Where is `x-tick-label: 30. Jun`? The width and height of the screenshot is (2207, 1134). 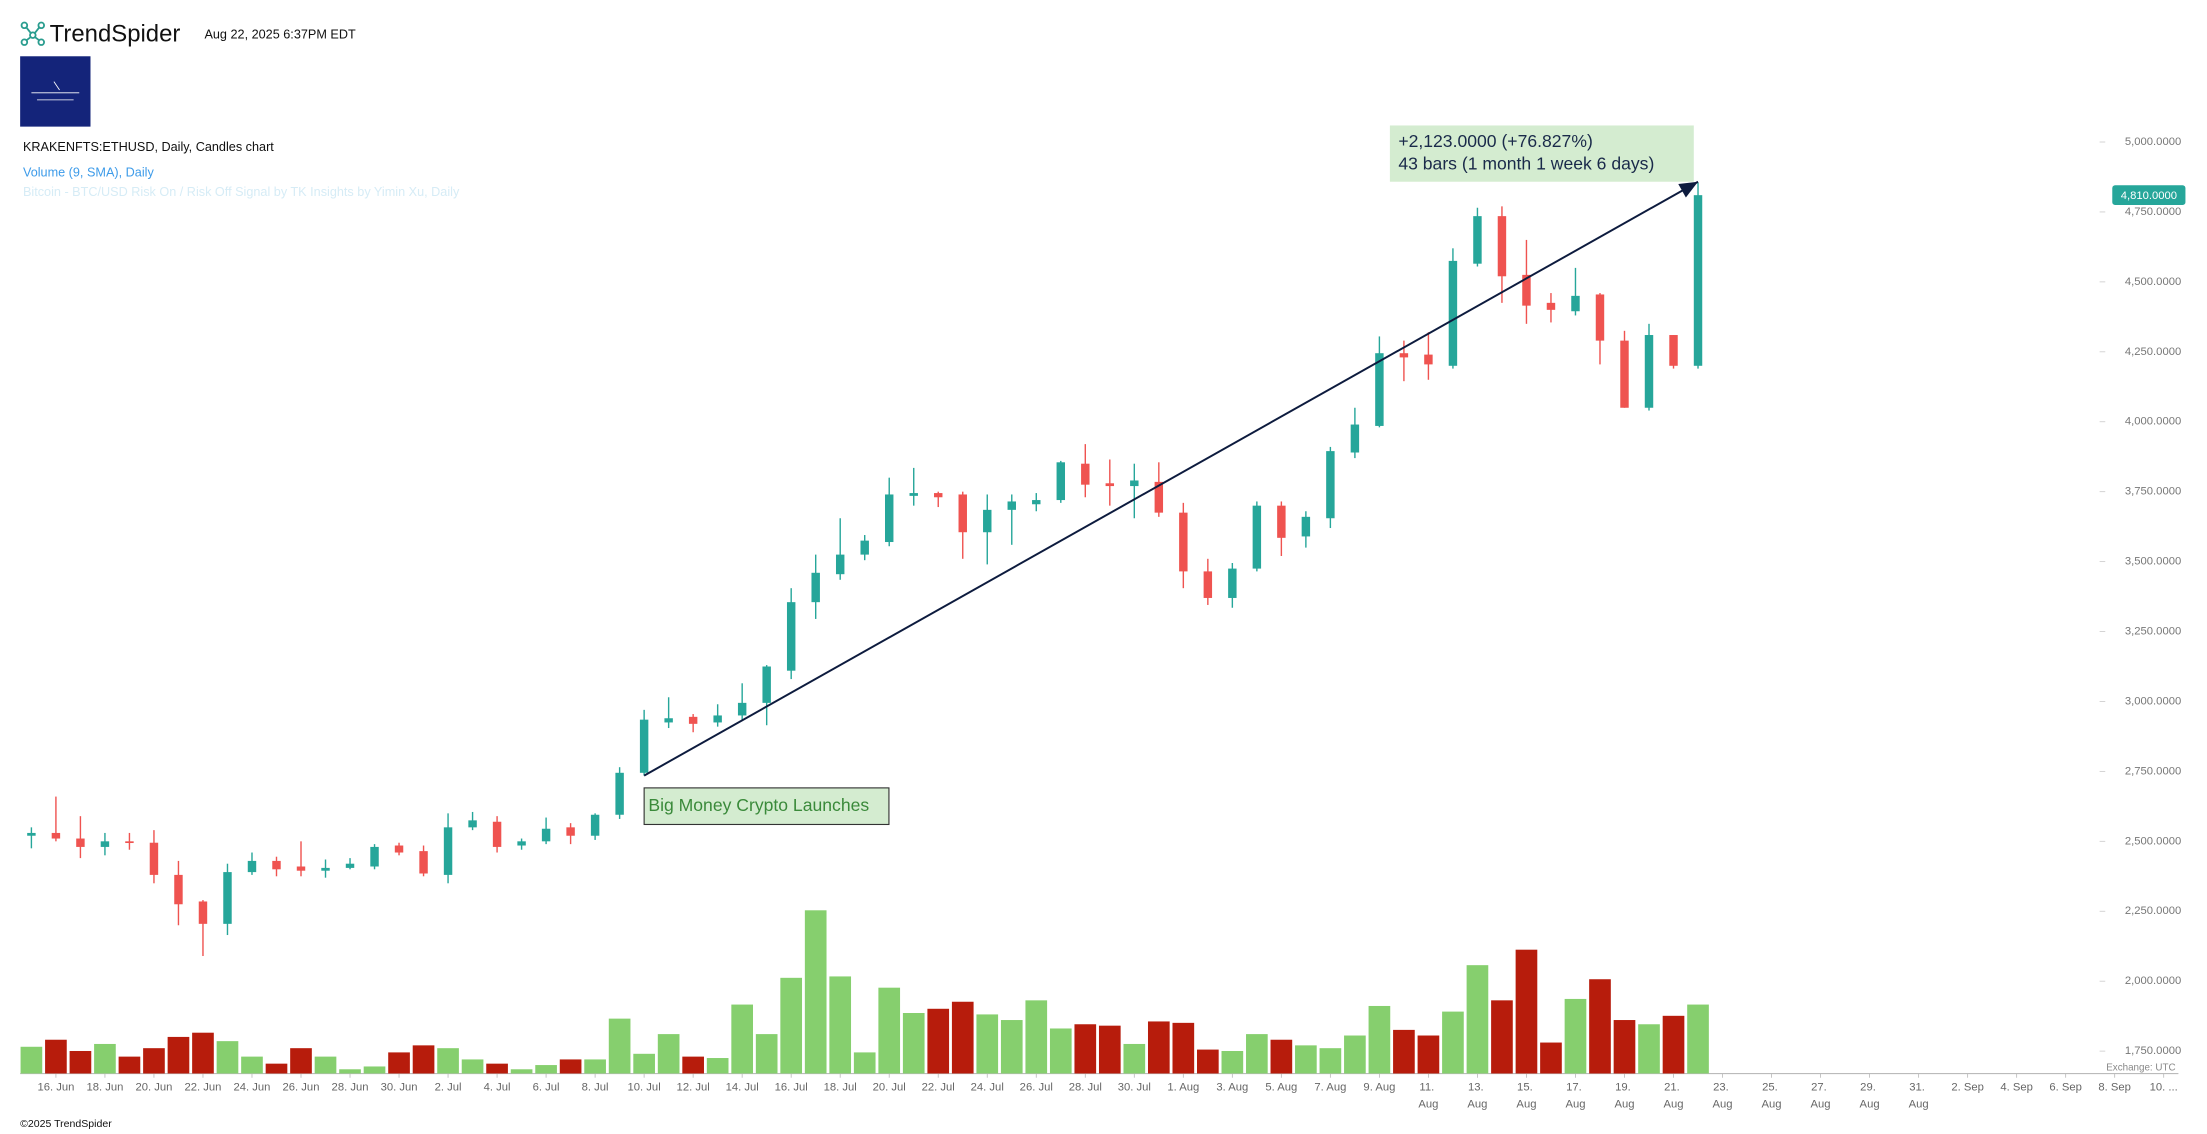 x-tick-label: 30. Jun is located at coordinates (399, 1088).